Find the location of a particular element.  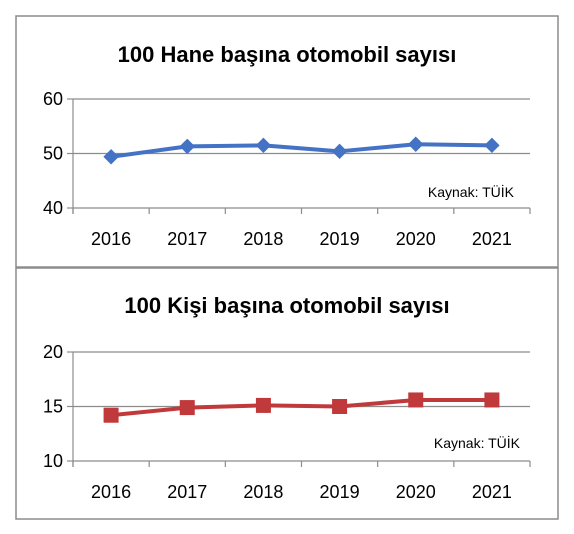

chart-title: 100 Kişi başına otomobil sayısı is located at coordinates (286, 305).